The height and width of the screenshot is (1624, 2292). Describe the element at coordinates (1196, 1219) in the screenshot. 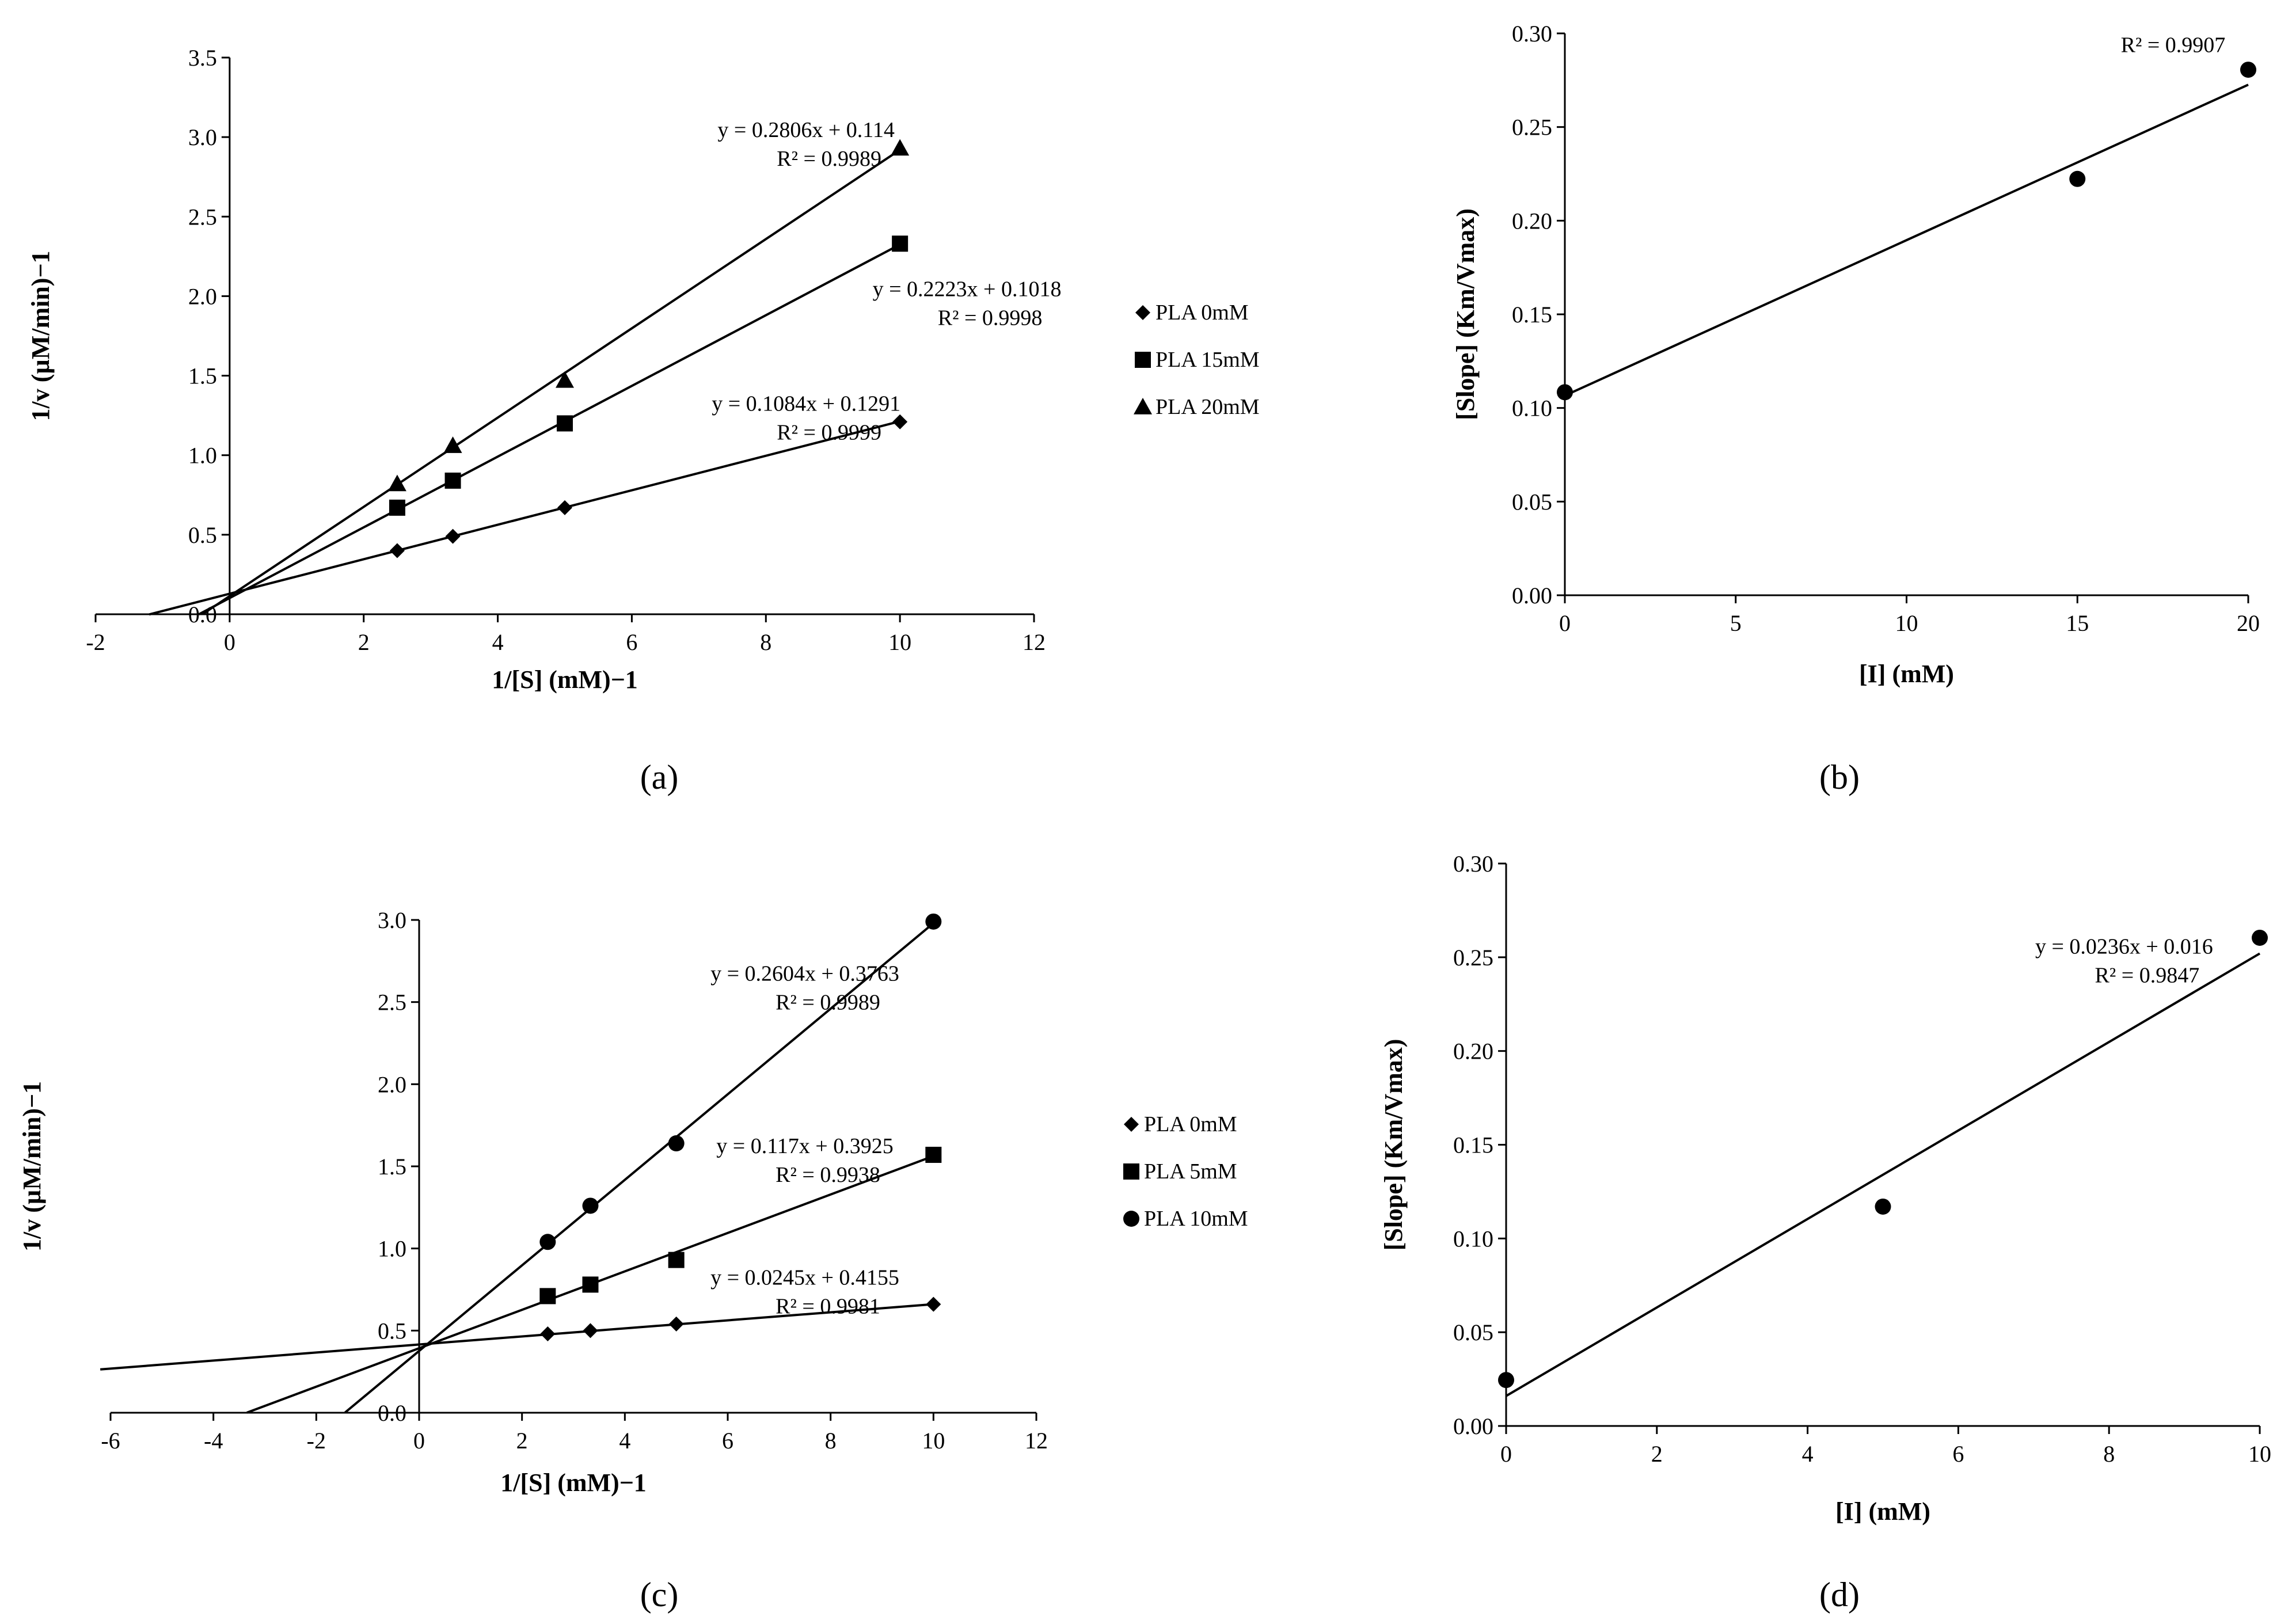

I see `legend-item-label: PLA 10mM` at that location.